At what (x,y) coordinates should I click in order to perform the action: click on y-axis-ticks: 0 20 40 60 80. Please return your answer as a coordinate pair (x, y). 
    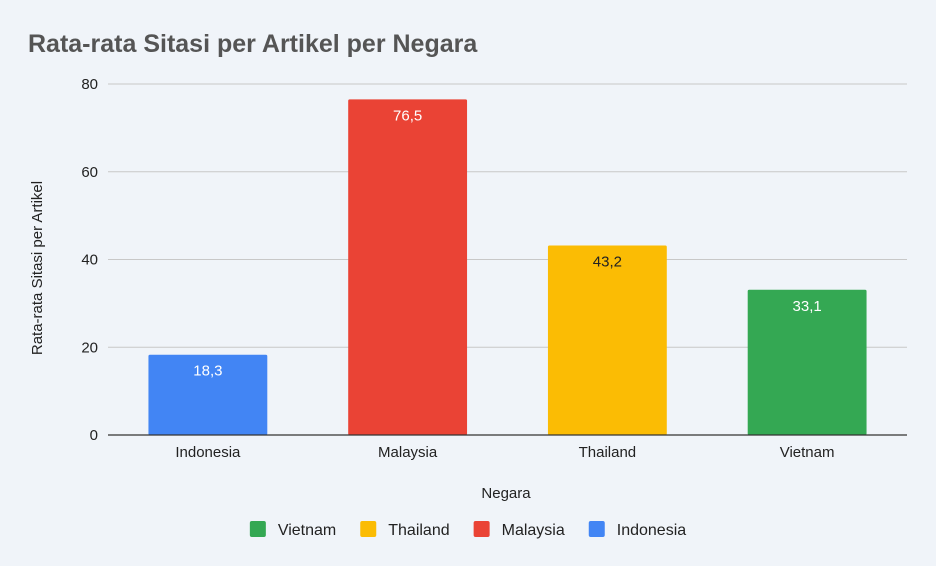
    Looking at the image, I should click on (89, 260).